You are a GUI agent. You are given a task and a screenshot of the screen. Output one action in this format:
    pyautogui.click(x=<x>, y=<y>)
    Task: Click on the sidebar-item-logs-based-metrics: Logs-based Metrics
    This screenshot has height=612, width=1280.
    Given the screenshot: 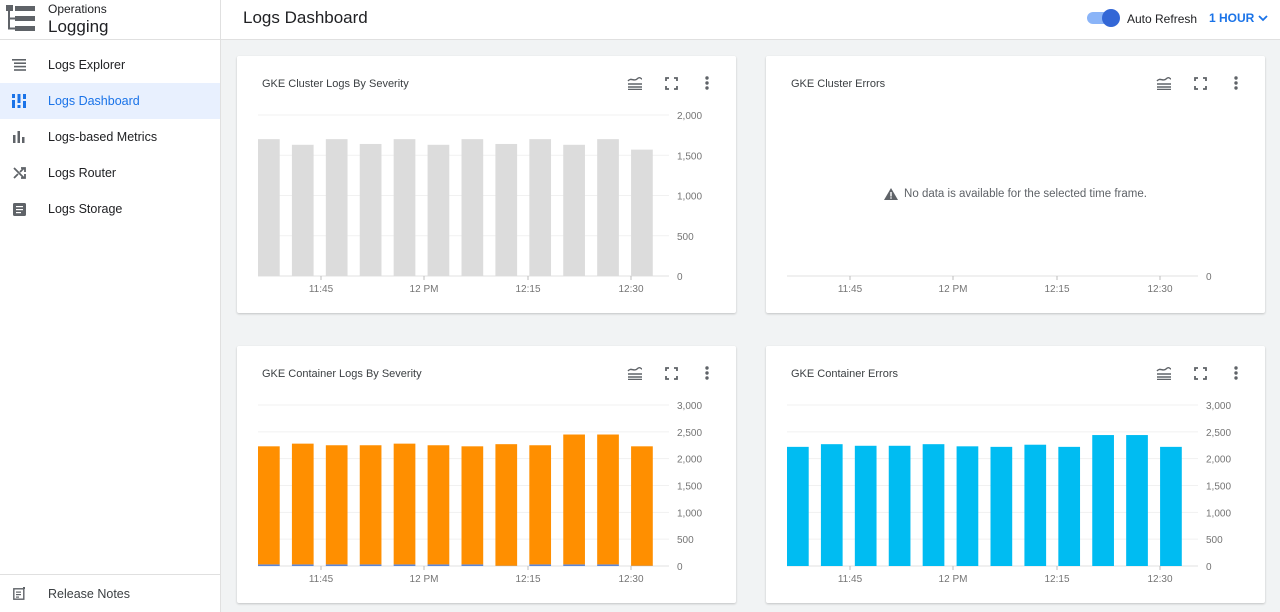 What is the action you would take?
    pyautogui.click(x=110, y=137)
    